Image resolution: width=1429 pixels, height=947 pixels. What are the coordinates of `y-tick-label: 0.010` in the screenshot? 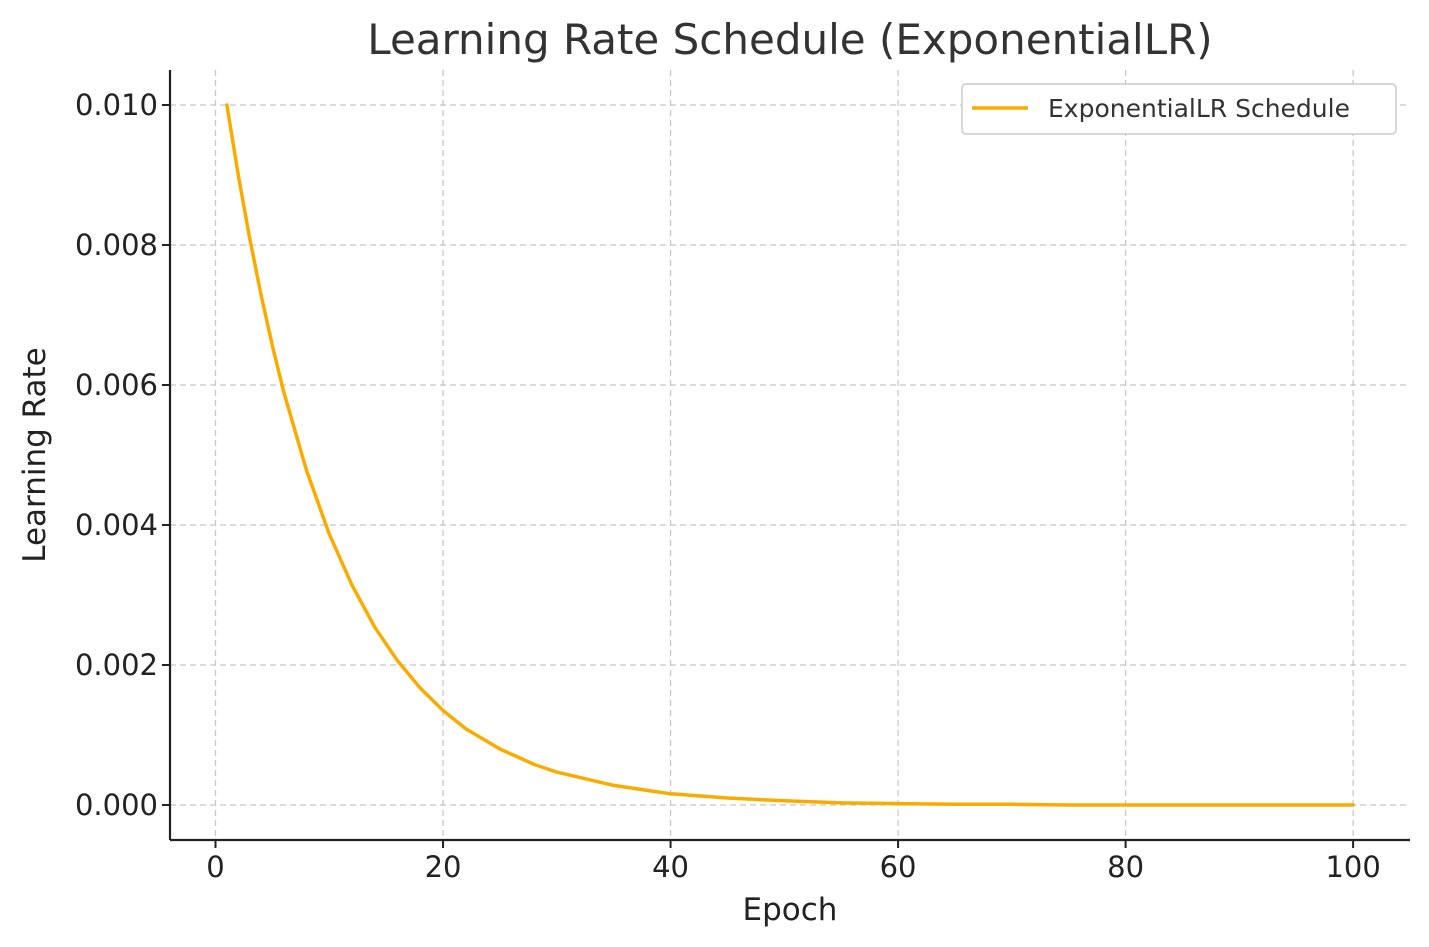 It's located at (116, 105).